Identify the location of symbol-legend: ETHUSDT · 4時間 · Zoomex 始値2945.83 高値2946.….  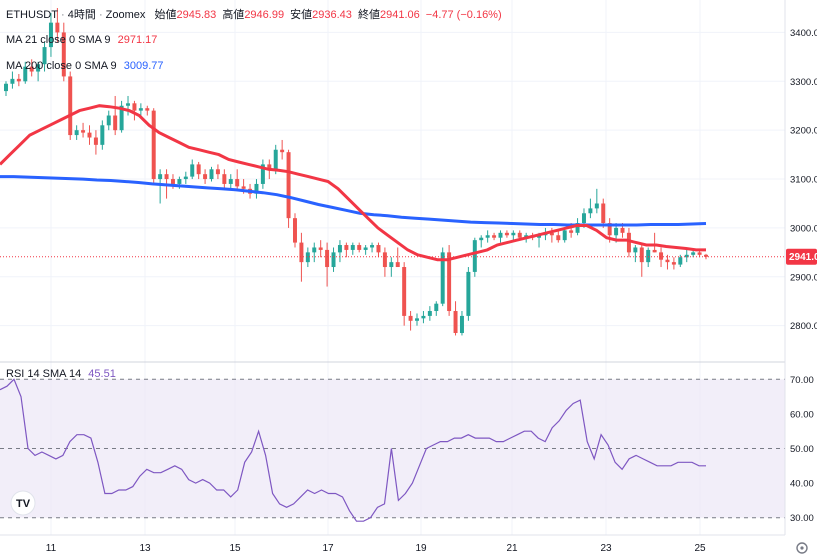
(254, 14).